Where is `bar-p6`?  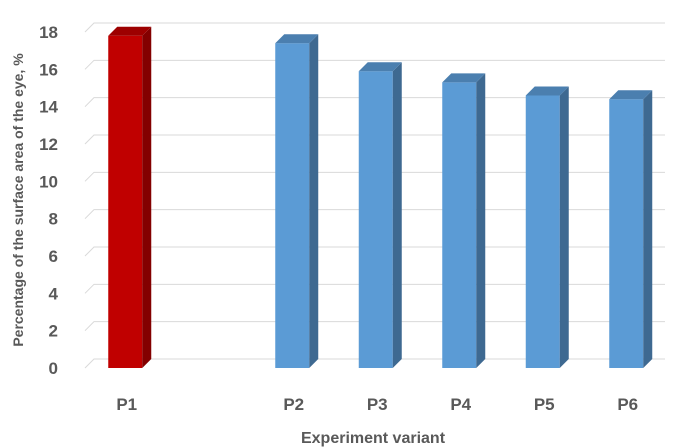 bar-p6 is located at coordinates (631, 229).